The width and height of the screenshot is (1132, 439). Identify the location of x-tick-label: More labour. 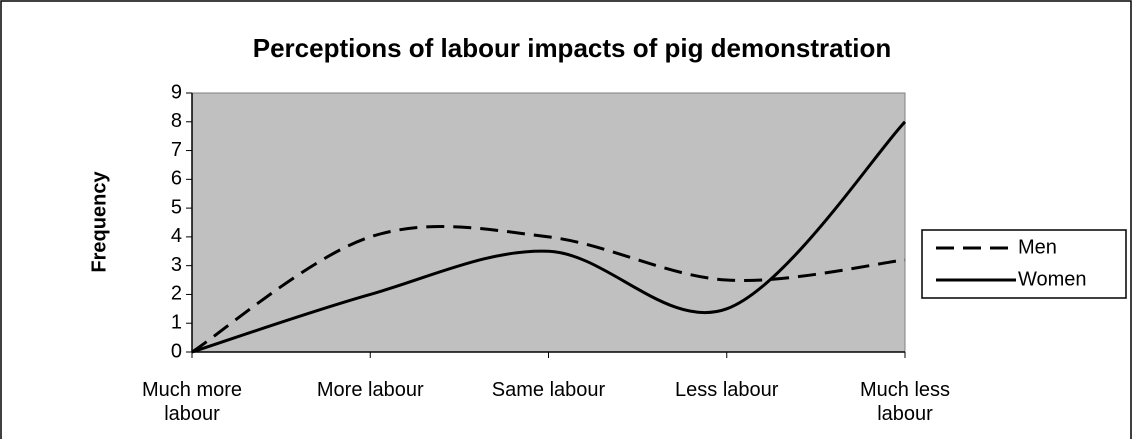
(370, 390).